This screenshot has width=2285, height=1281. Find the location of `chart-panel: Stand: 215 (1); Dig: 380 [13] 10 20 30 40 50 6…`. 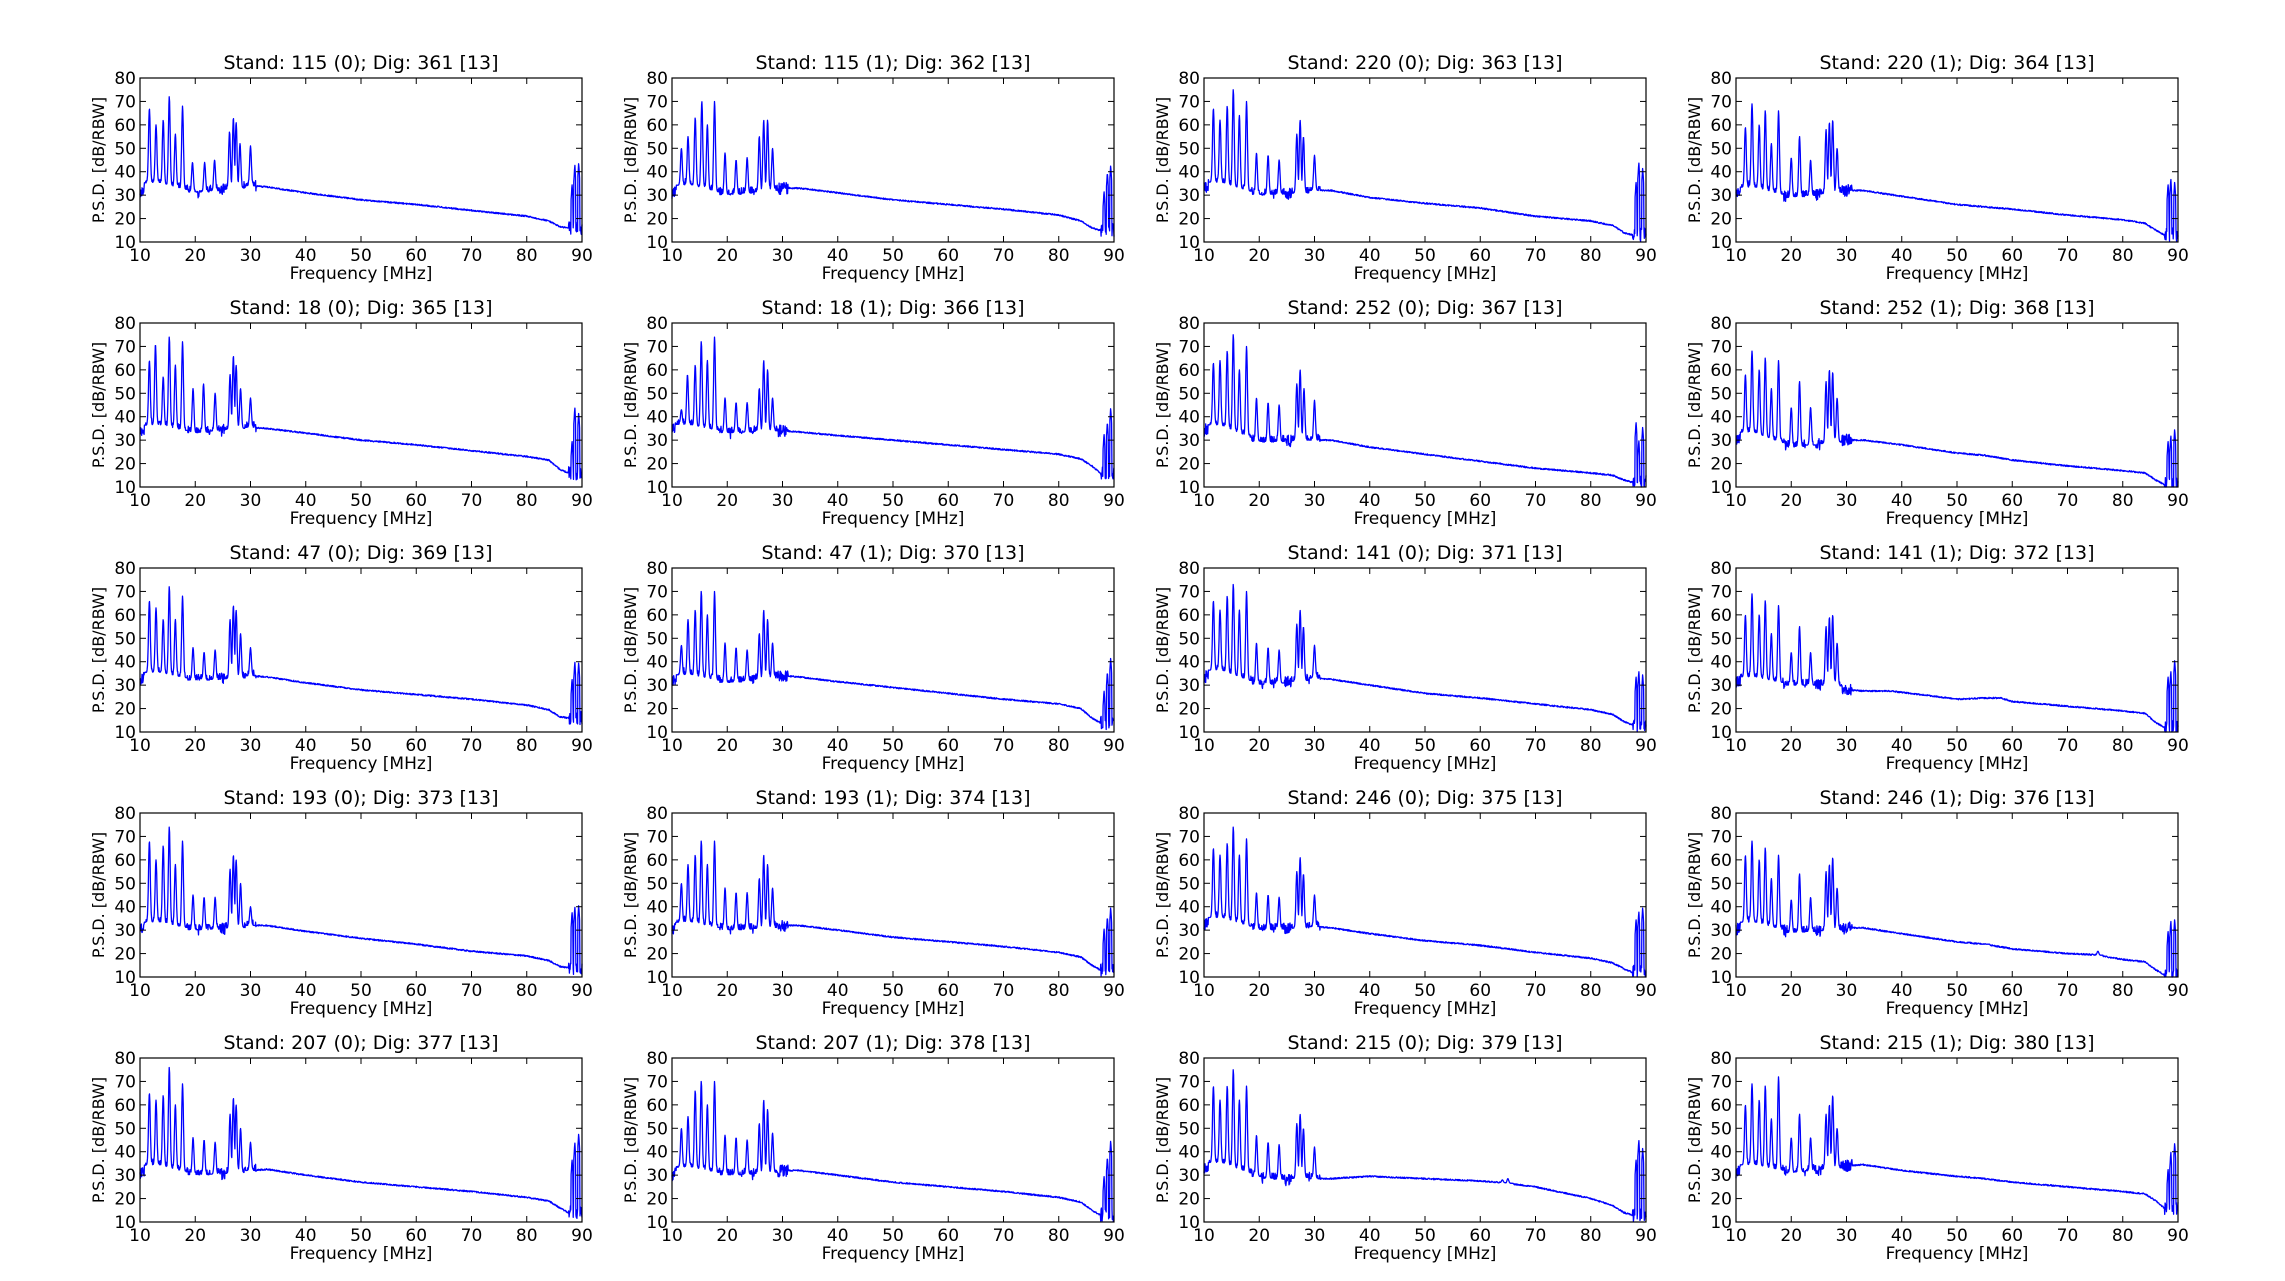

chart-panel: Stand: 215 (1); Dig: 380 [13] 10 20 30 40 50 6… is located at coordinates (1937, 1148).